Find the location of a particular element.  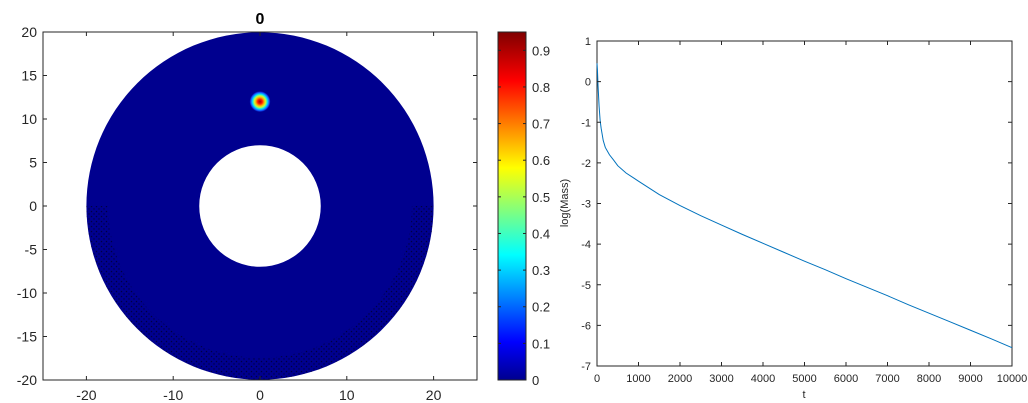

heatmap-ytick-label: 15 is located at coordinates (29, 76).